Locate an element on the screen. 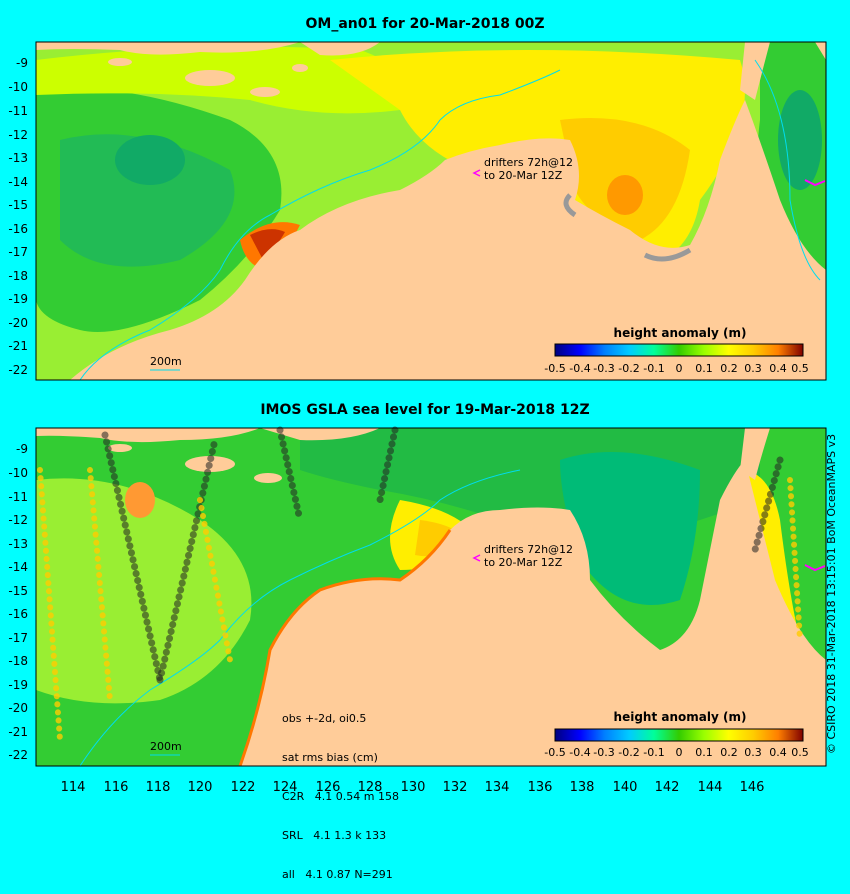 This screenshot has width=850, height=894. x-tick-label: 142 is located at coordinates (667, 787).